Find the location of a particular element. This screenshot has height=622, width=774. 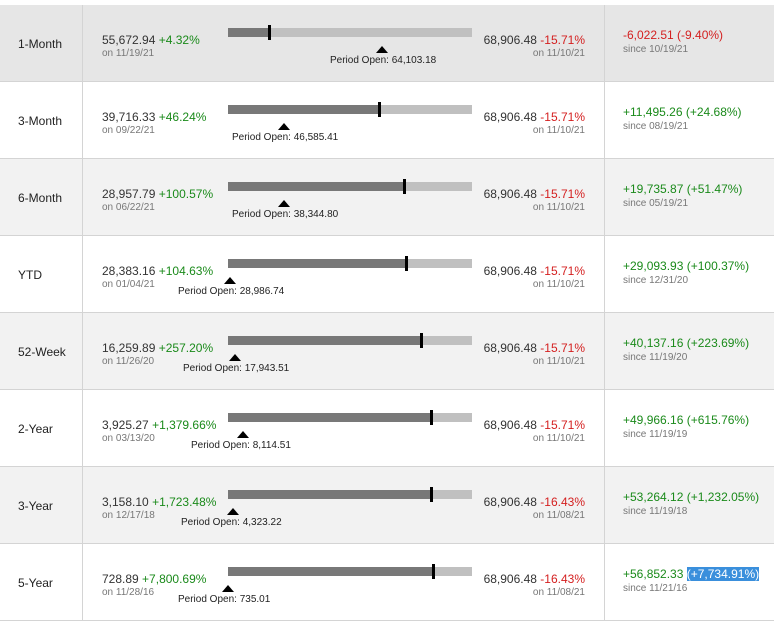

period-change: +40,137.16 (+223.69%) is located at coordinates (686, 343).